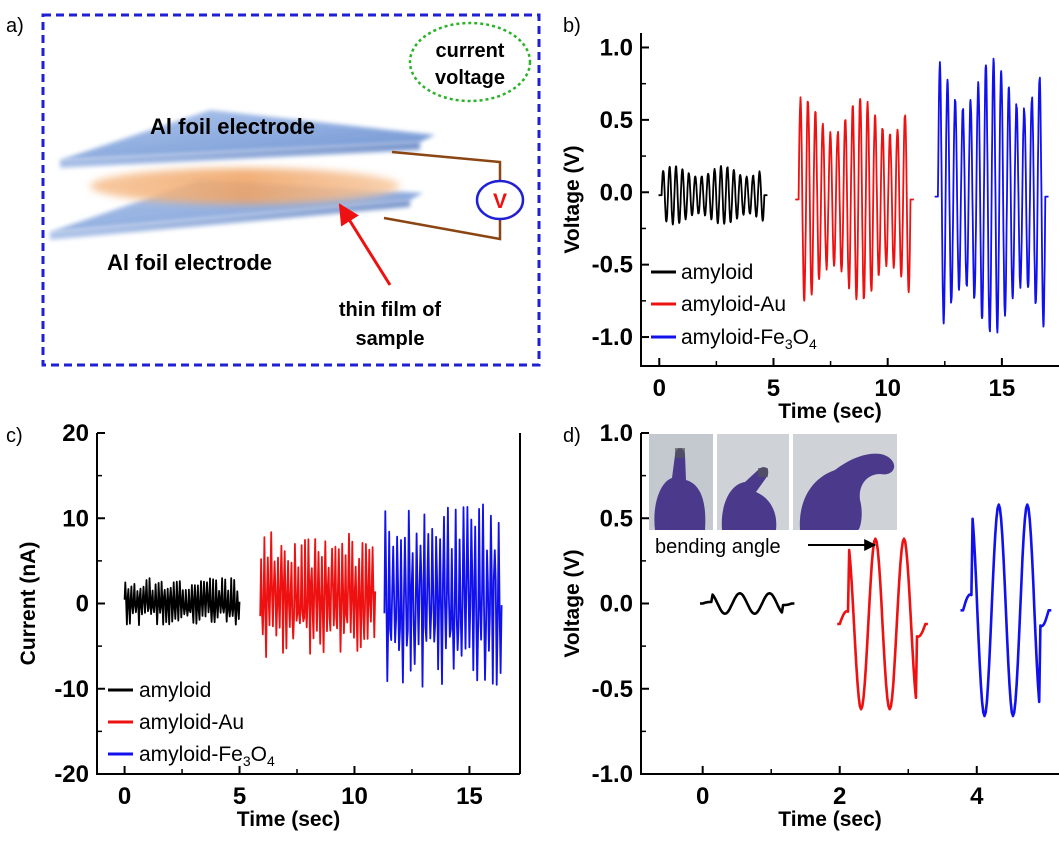 This screenshot has height=843, width=1059. What do you see at coordinates (14, 436) in the screenshot?
I see `panel-label-c: c)` at bounding box center [14, 436].